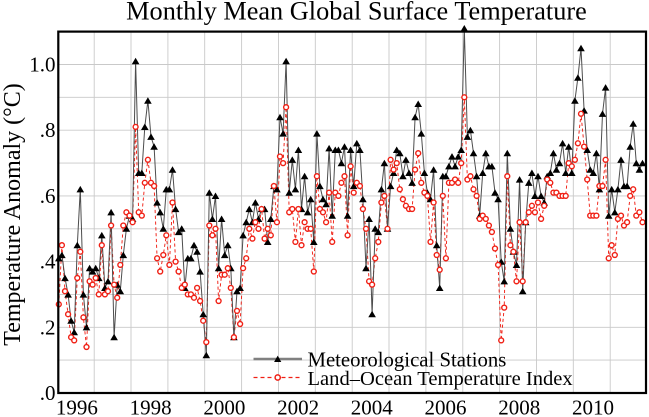 This screenshot has height=417, width=649. Describe the element at coordinates (42, 65) in the screenshot. I see `svg-text: 1.0` at that location.